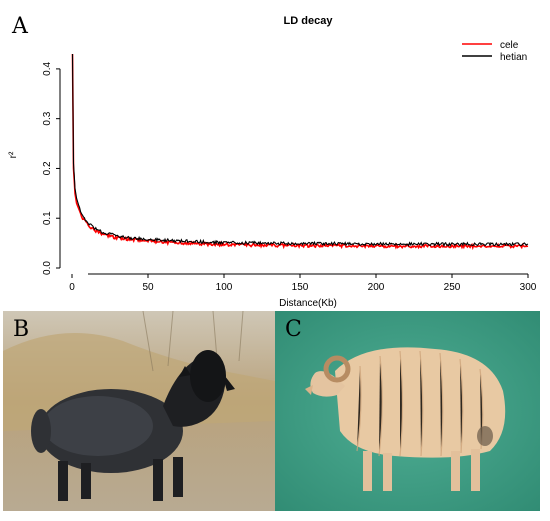 This screenshot has height=521, width=550. What do you see at coordinates (308, 303) in the screenshot?
I see `x-axis-label: Distance(Kb)` at bounding box center [308, 303].